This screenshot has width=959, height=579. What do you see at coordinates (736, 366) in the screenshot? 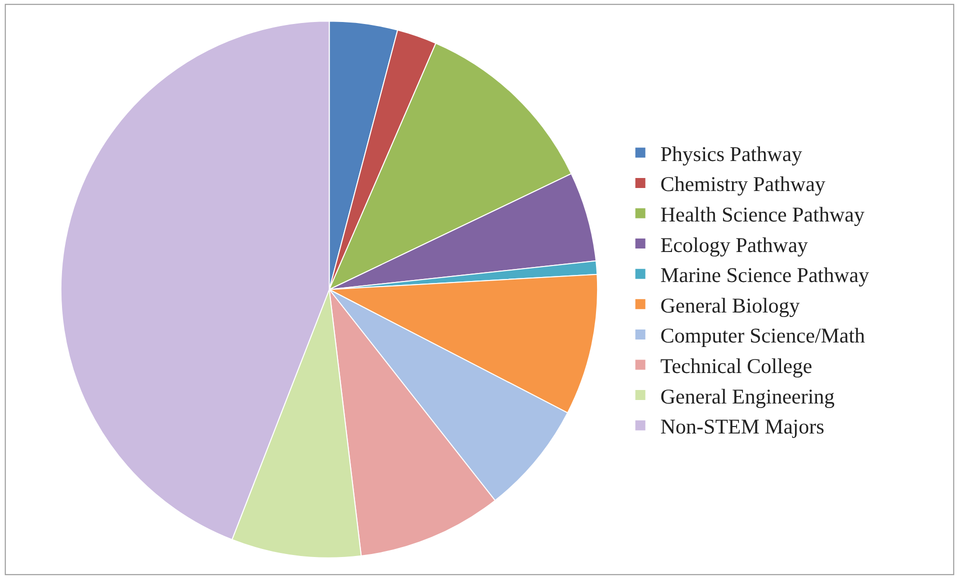
I see `legend-label: Technical College` at bounding box center [736, 366].